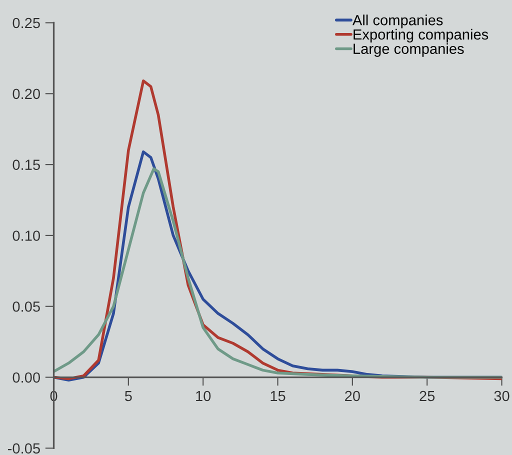 The image size is (512, 455). What do you see at coordinates (502, 396) in the screenshot?
I see `x-tick-label: 30` at bounding box center [502, 396].